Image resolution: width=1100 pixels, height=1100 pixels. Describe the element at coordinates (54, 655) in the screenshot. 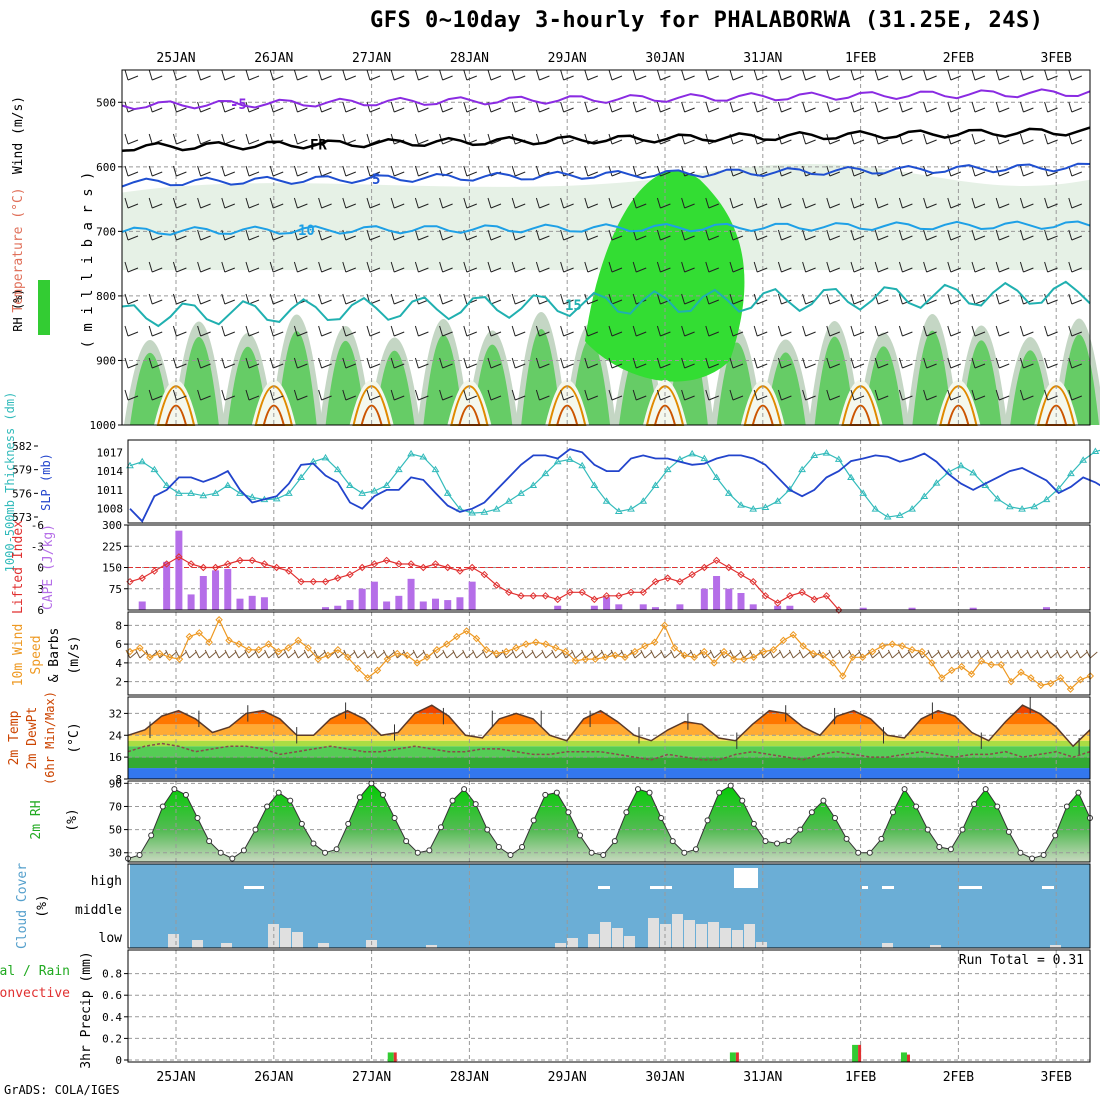

I see `wind-axis-label-3: & Barbs` at that location.